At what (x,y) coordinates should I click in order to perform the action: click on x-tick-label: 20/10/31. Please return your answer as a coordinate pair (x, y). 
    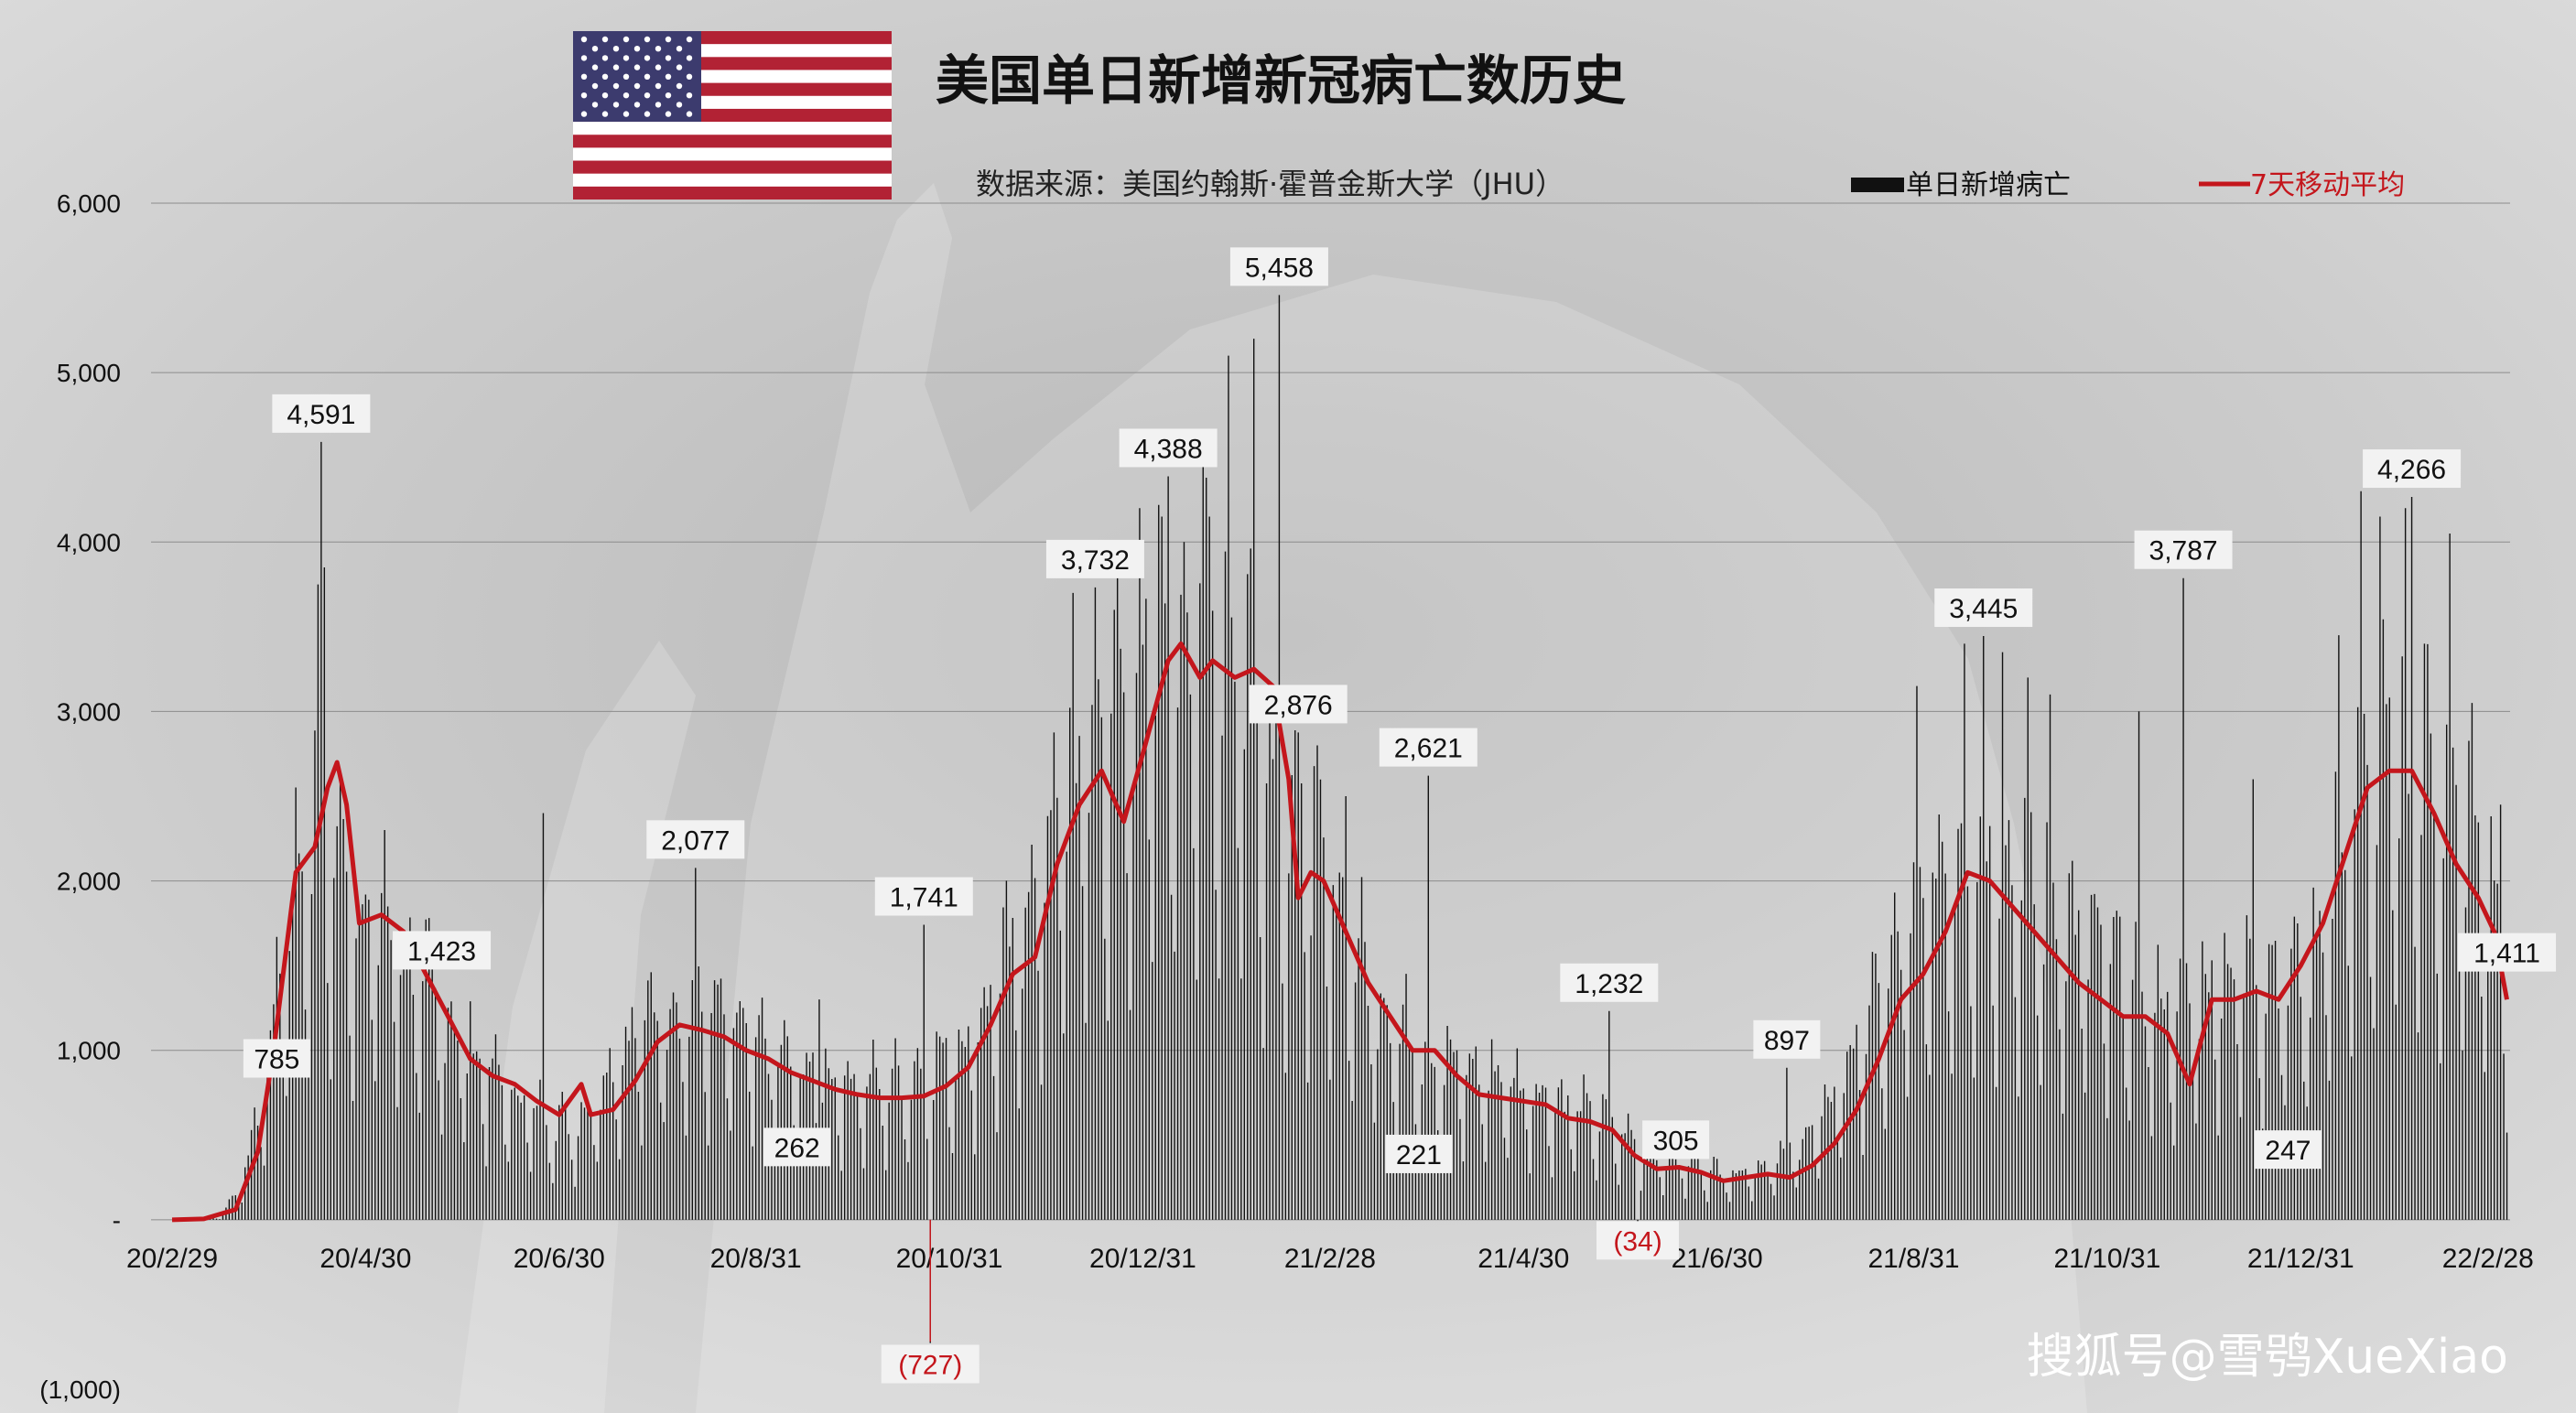
    Looking at the image, I should click on (950, 1259).